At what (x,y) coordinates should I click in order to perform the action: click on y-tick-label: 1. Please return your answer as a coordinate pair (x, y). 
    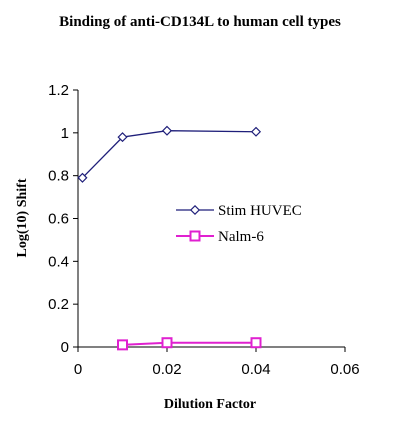
    Looking at the image, I should click on (65, 133).